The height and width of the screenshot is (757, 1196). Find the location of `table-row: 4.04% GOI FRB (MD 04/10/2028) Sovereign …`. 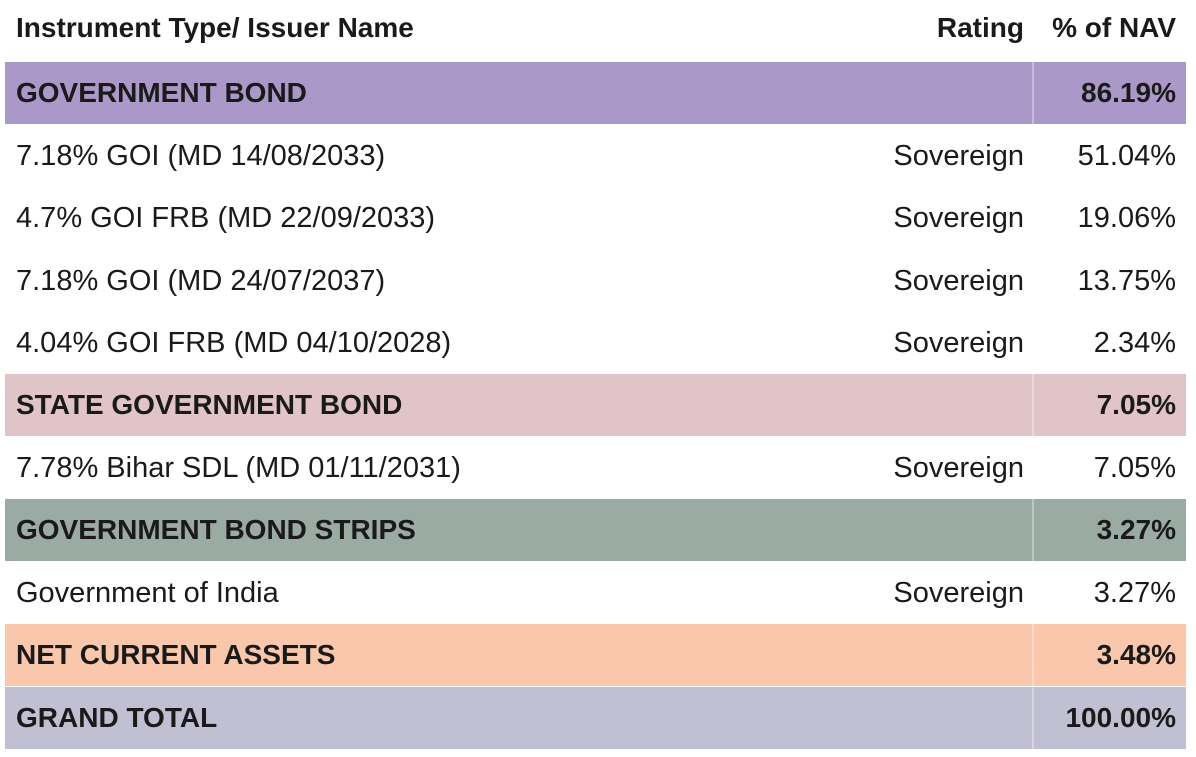

table-row: 4.04% GOI FRB (MD 04/10/2028) Sovereign … is located at coordinates (595, 343).